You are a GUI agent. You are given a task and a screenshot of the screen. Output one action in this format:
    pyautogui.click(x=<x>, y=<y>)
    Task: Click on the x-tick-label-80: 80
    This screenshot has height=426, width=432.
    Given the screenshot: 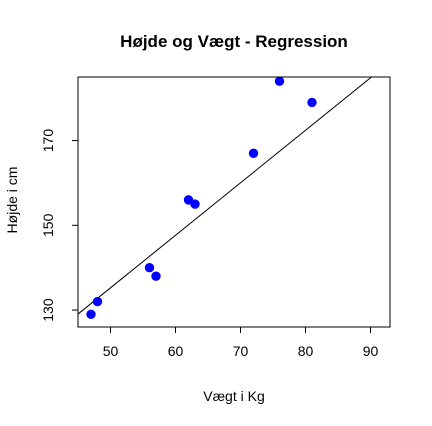 What is the action you would take?
    pyautogui.click(x=306, y=351)
    